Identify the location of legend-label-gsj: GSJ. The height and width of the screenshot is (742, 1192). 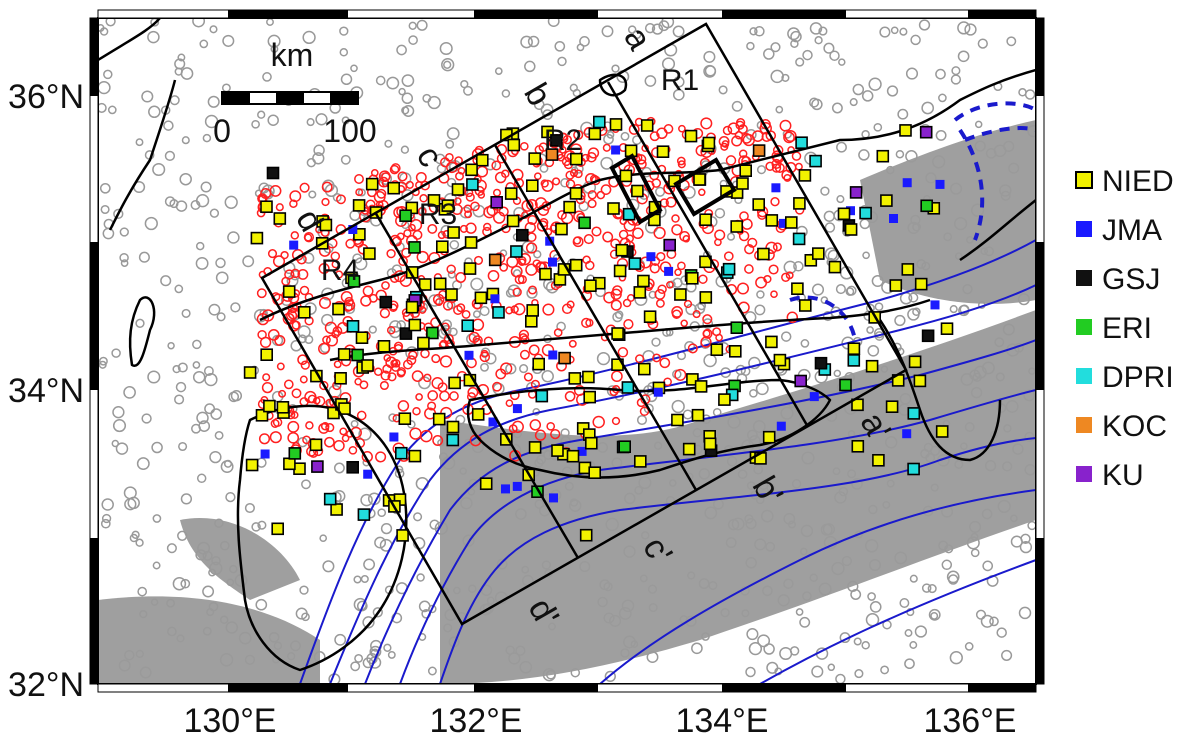
(1131, 279).